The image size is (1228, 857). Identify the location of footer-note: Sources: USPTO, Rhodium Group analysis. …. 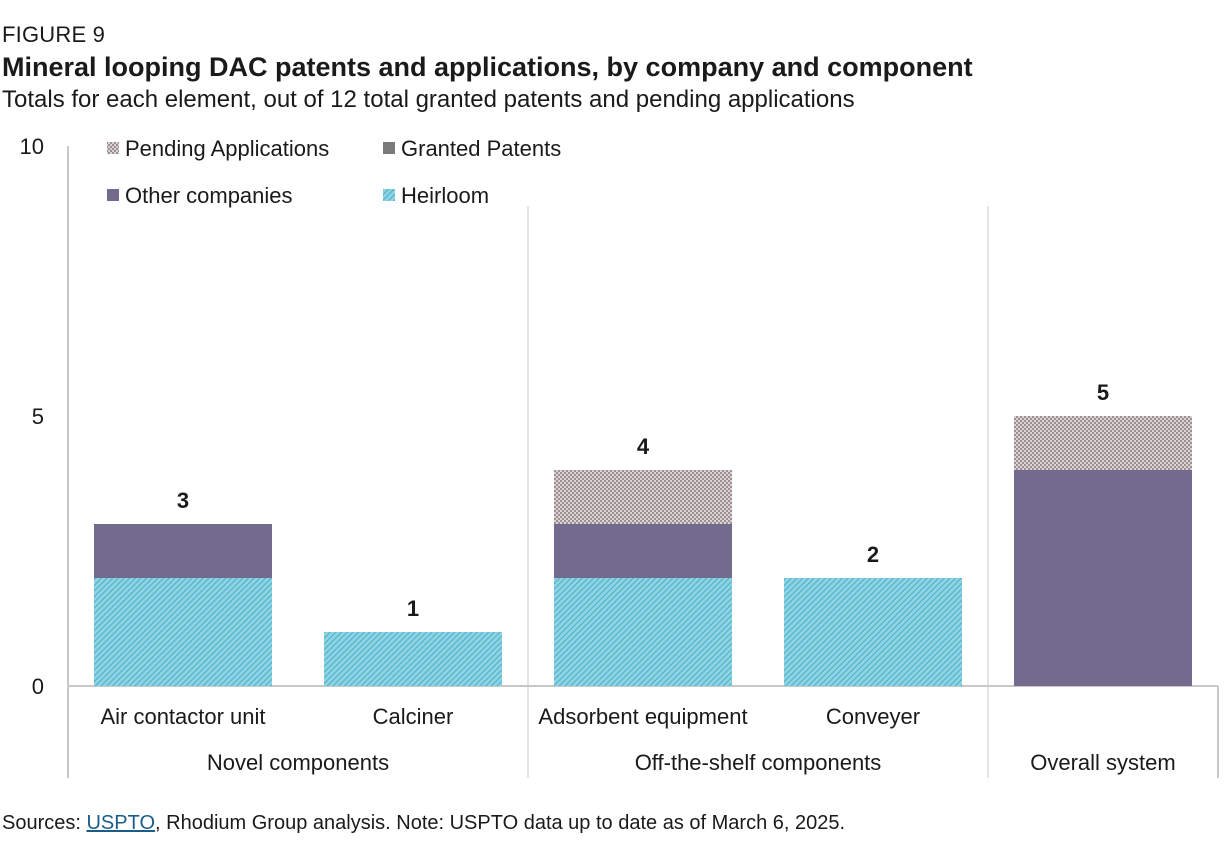
(423, 823).